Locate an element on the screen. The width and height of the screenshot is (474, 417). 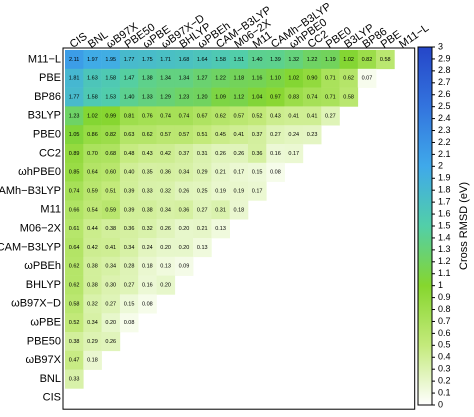
cell-label: 0.27 is located at coordinates (202, 210).